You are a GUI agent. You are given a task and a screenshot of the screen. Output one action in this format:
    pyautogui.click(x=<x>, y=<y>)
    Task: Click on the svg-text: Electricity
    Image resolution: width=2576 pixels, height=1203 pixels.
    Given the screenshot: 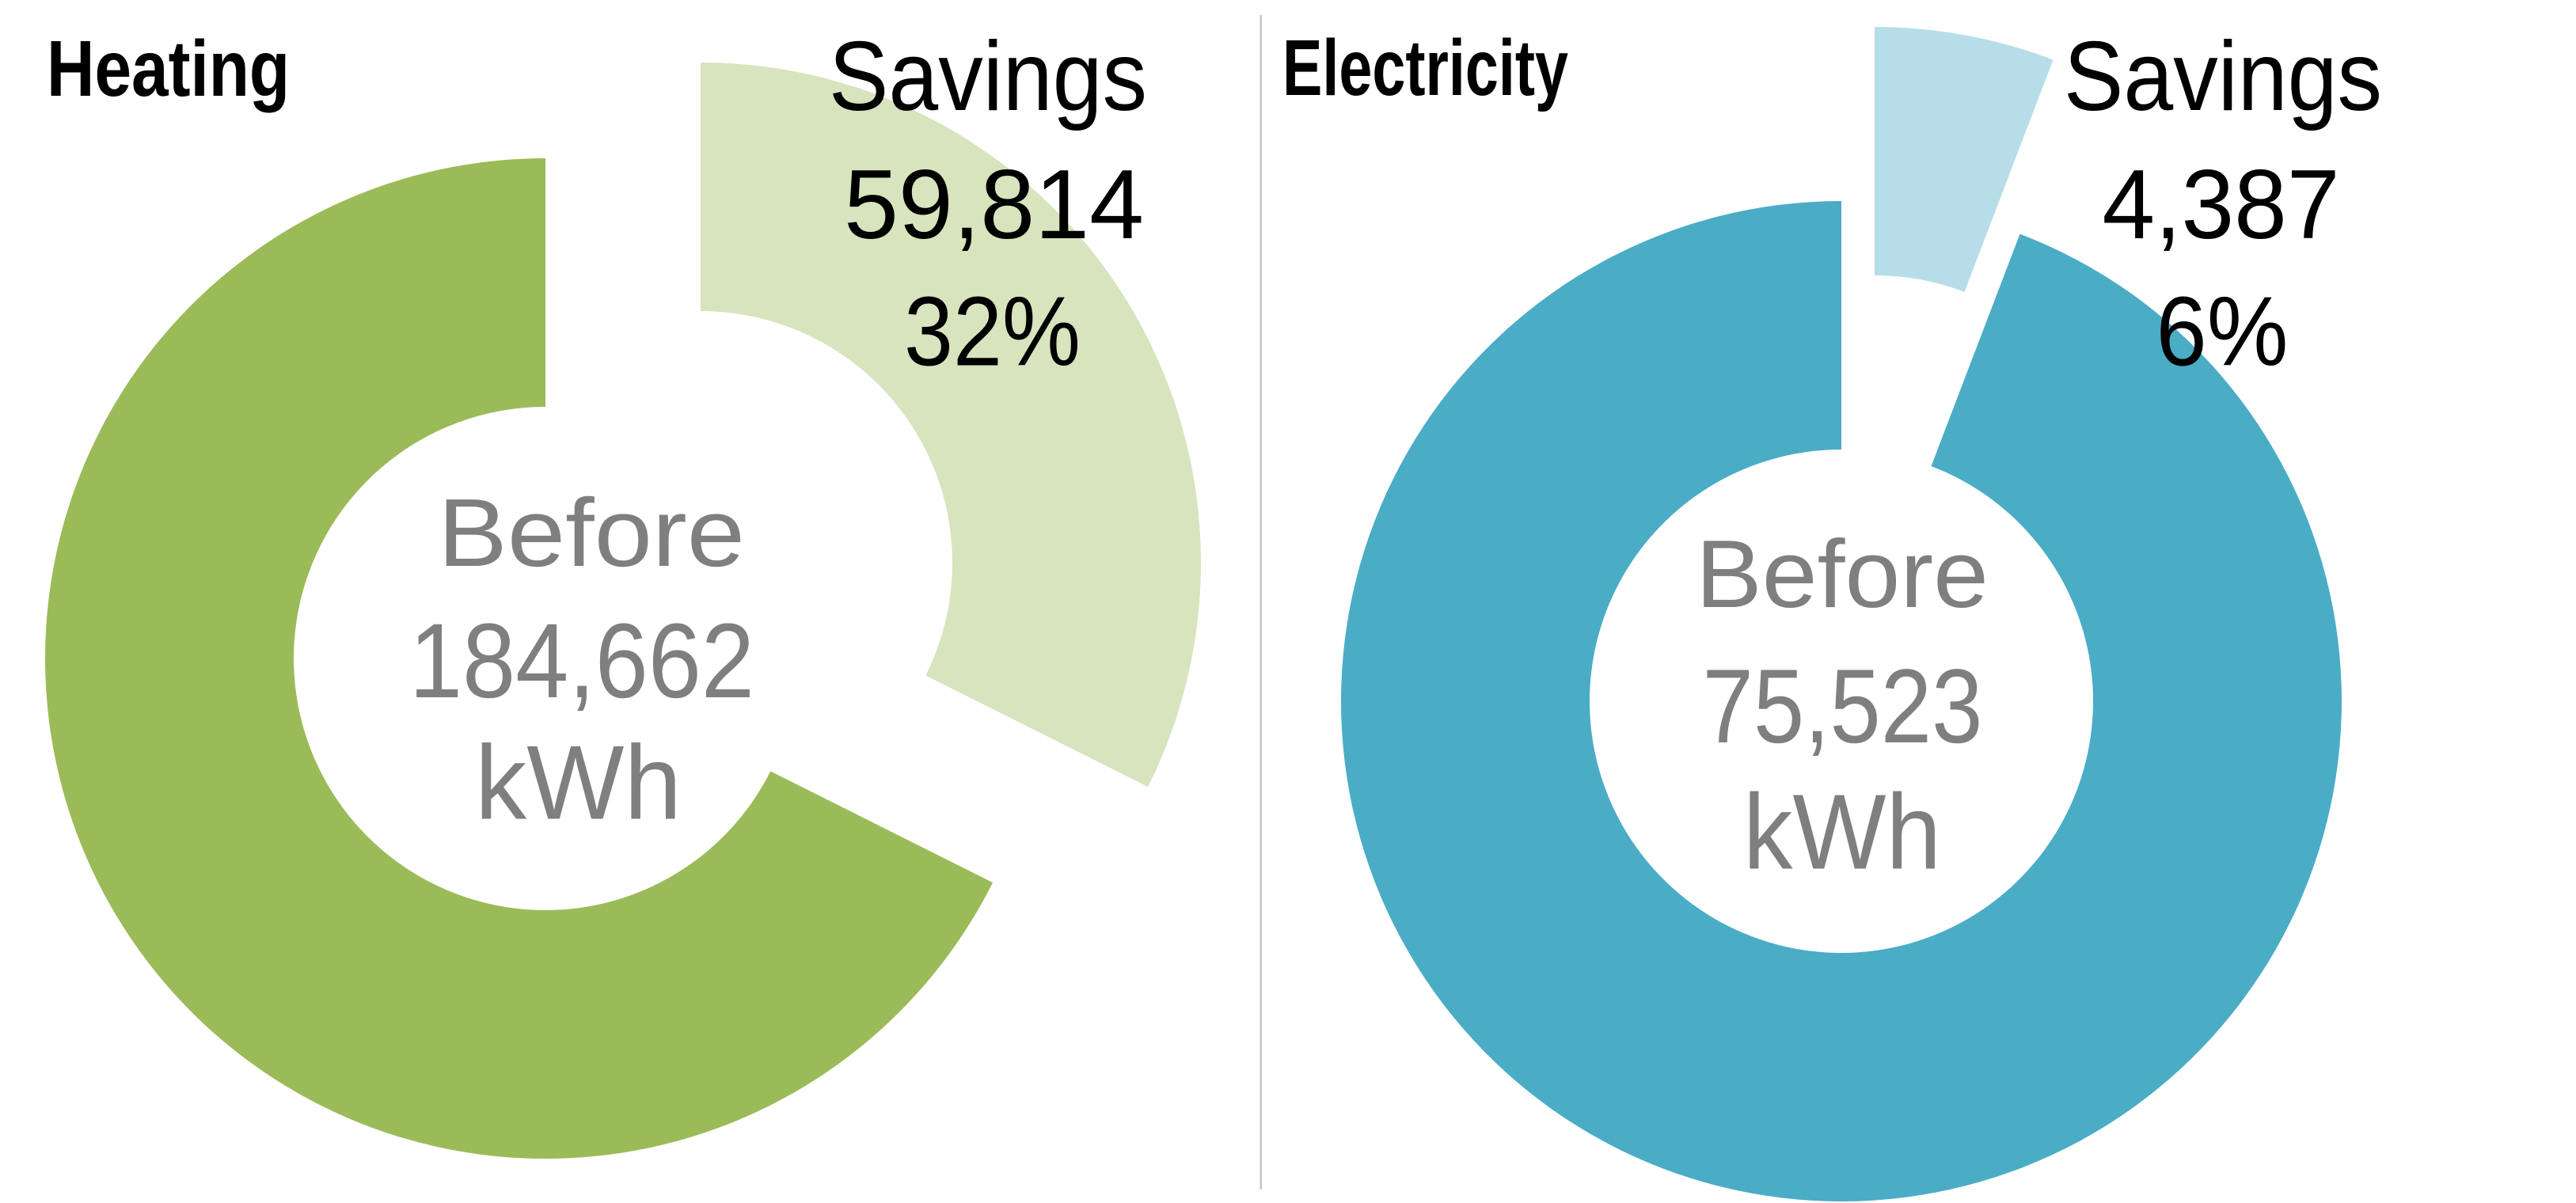 What is the action you would take?
    pyautogui.click(x=1425, y=68)
    